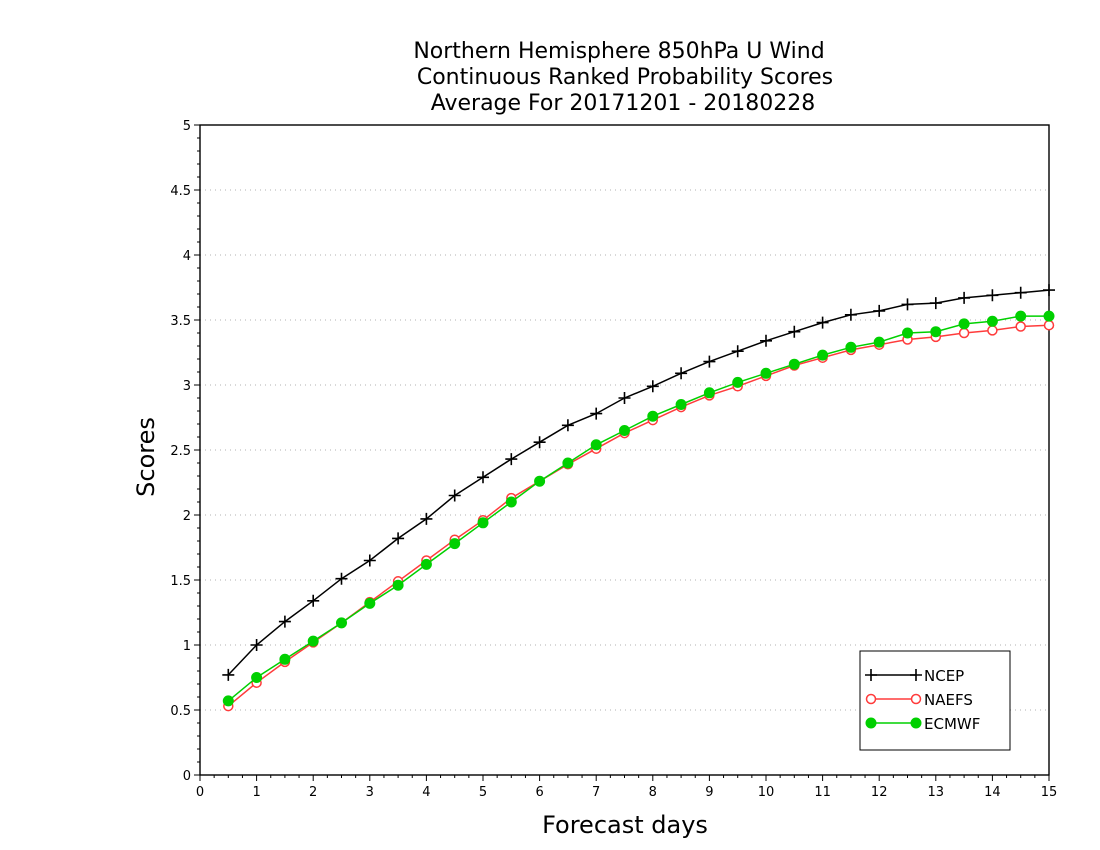 This screenshot has height=850, width=1100. Describe the element at coordinates (180, 451) in the screenshot. I see `y-tick-label-5: 2.5` at that location.